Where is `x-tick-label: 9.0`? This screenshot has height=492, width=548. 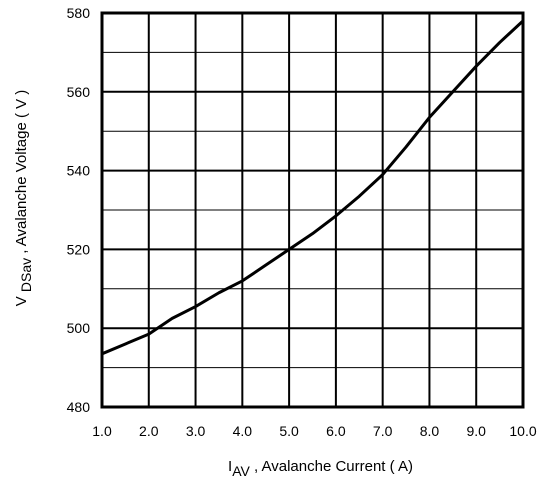
x-tick-label: 9.0 is located at coordinates (476, 431).